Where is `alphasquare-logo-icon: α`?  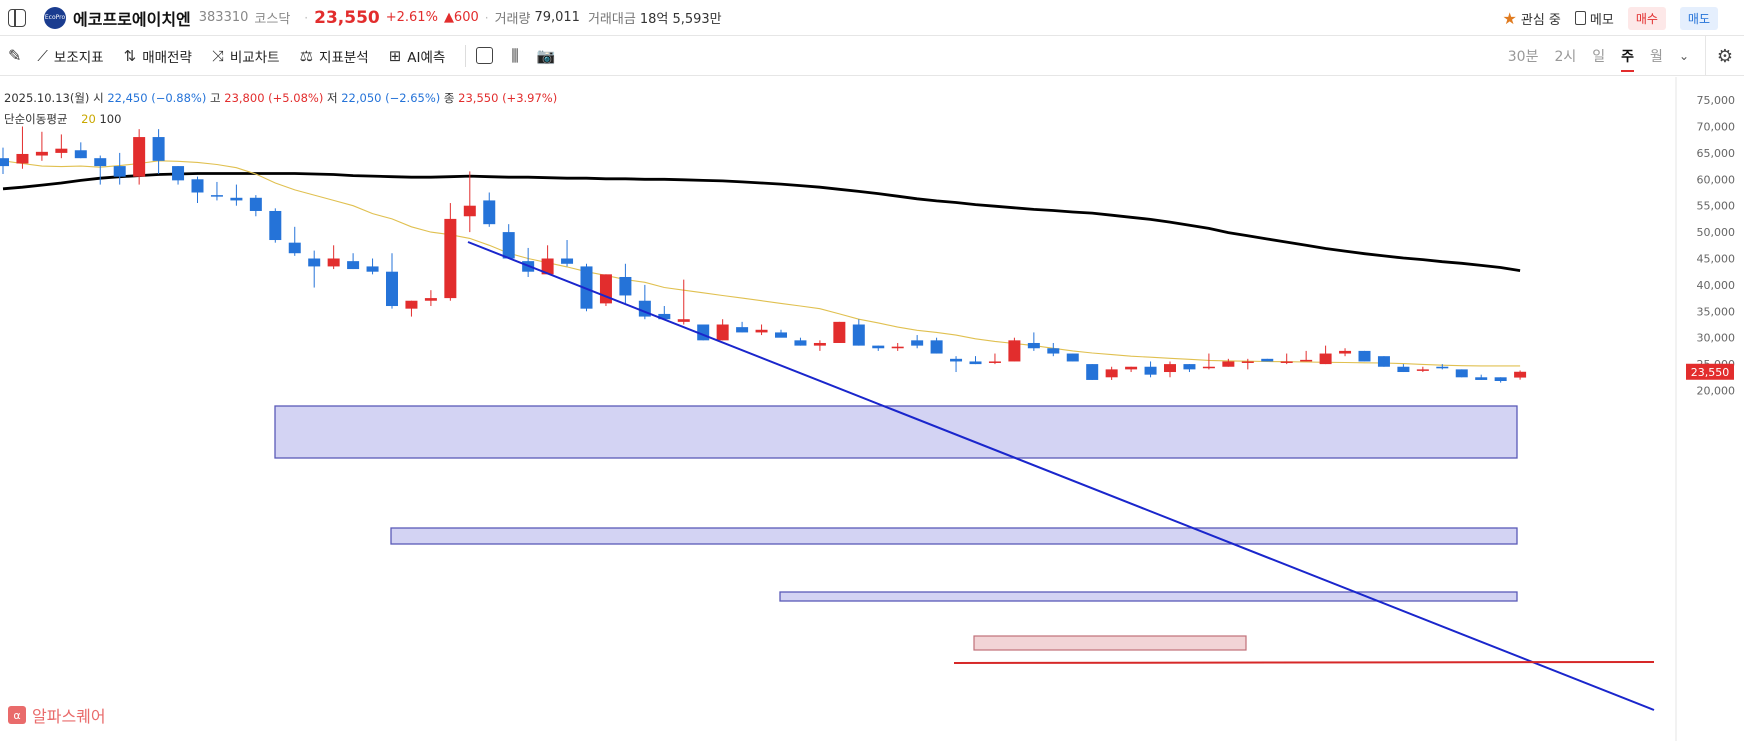 alphasquare-logo-icon: α is located at coordinates (17, 715).